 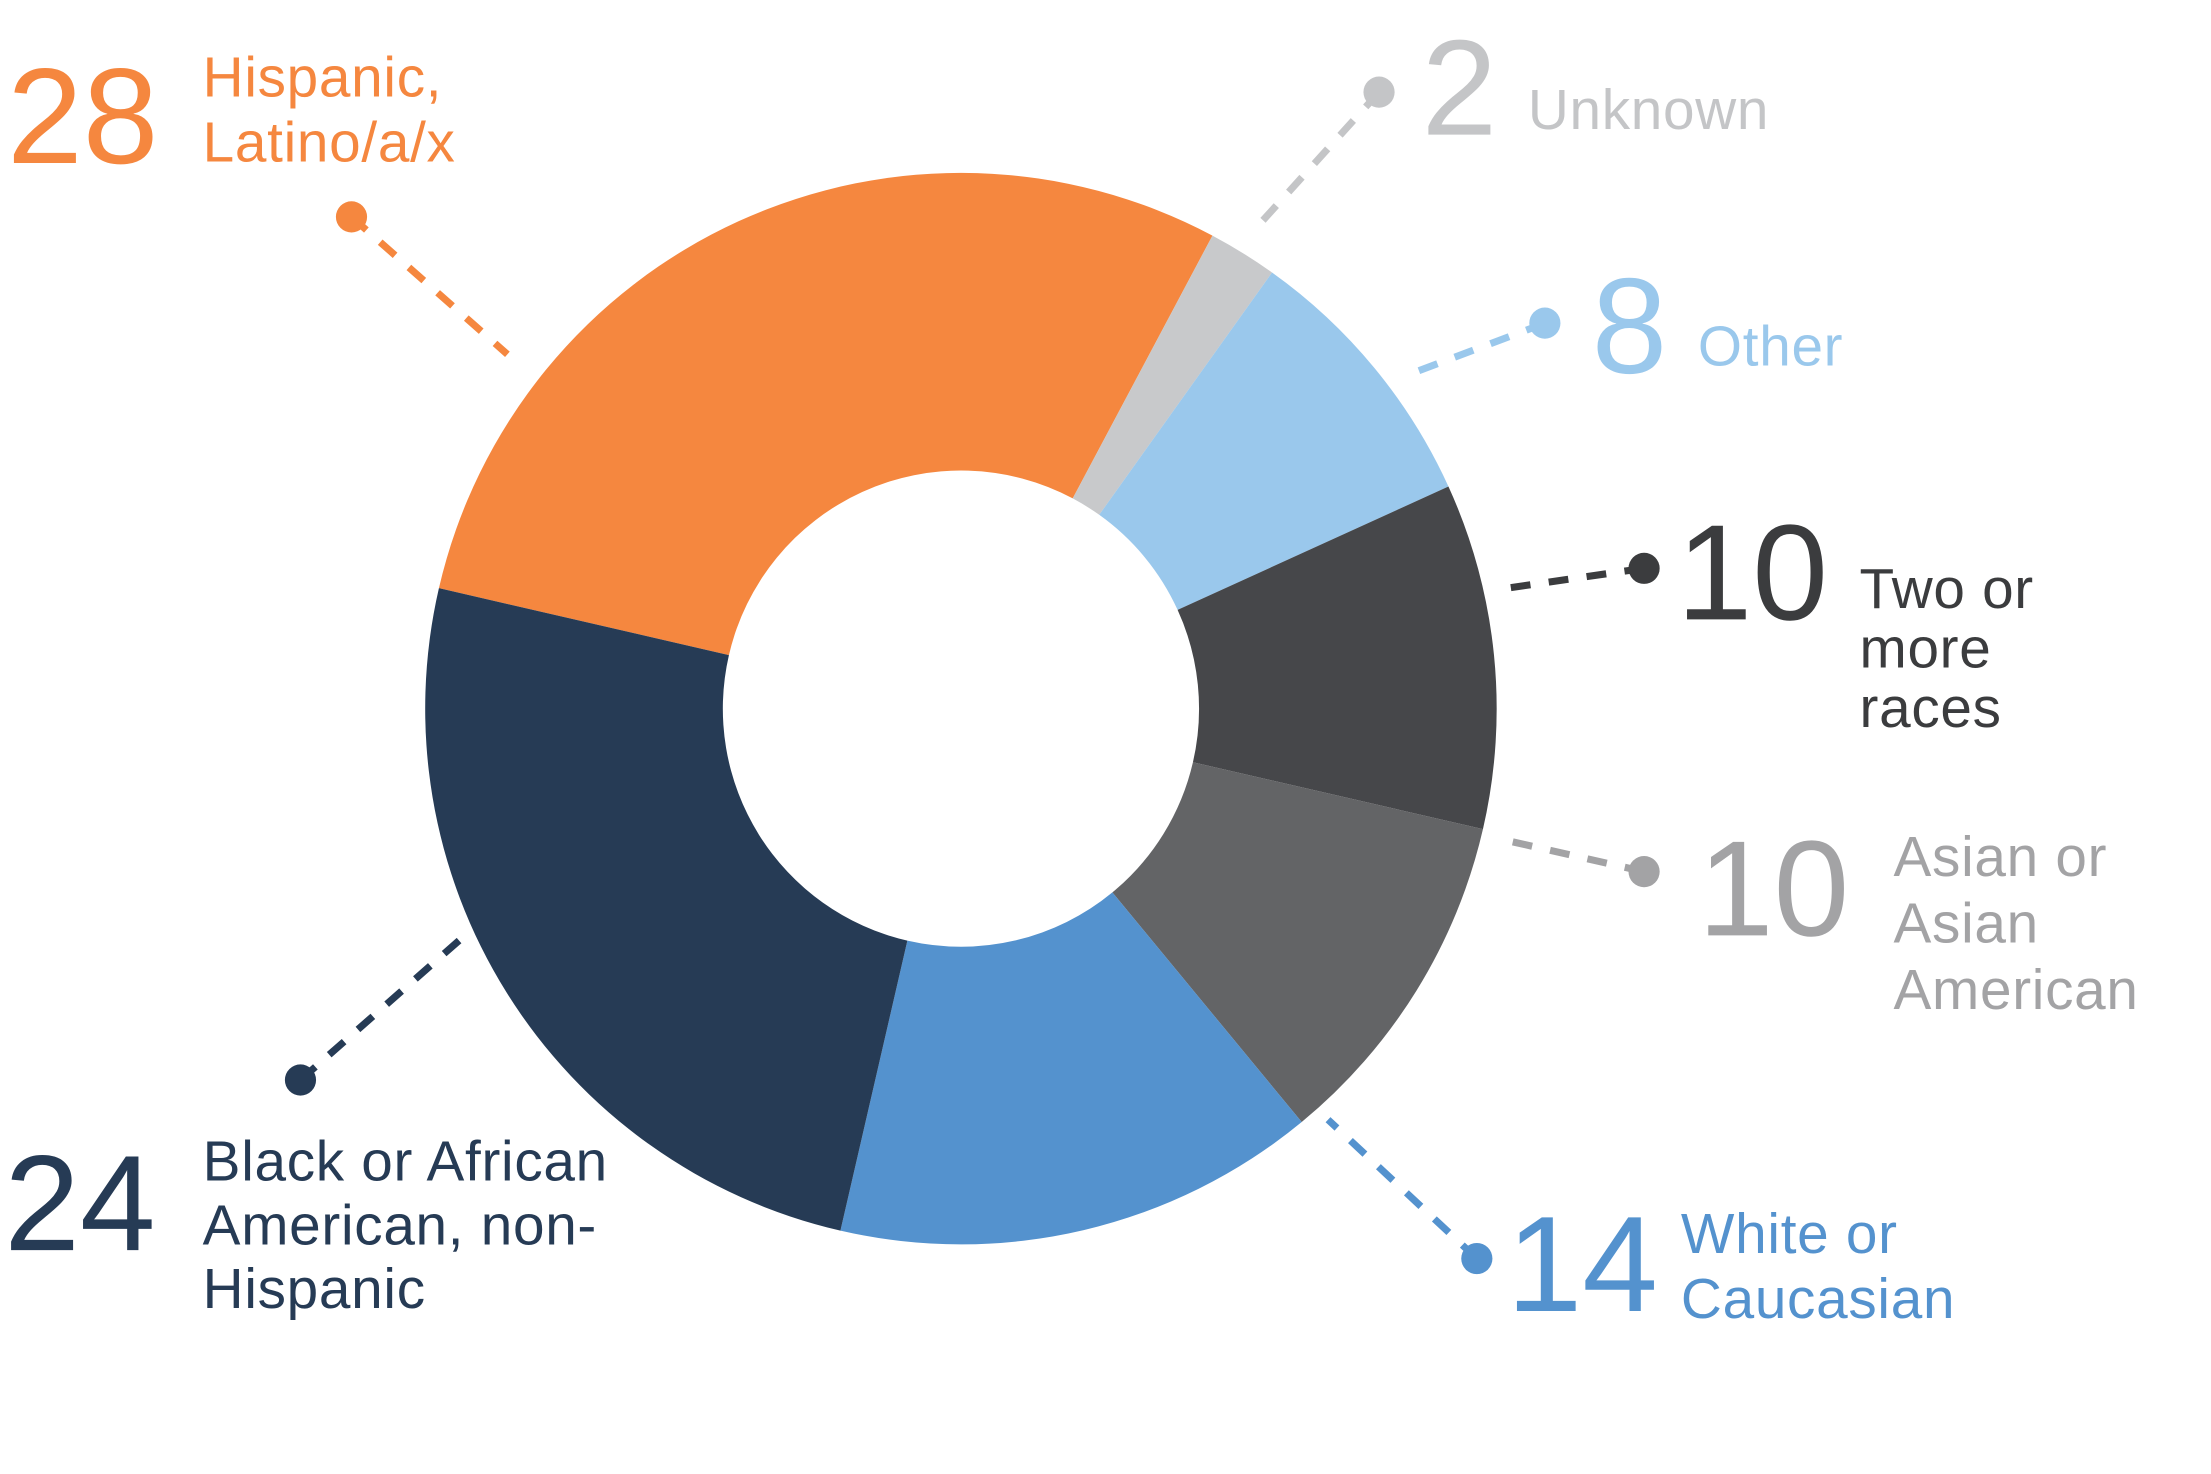 I want to click on category-label: Other, so click(x=1770, y=347).